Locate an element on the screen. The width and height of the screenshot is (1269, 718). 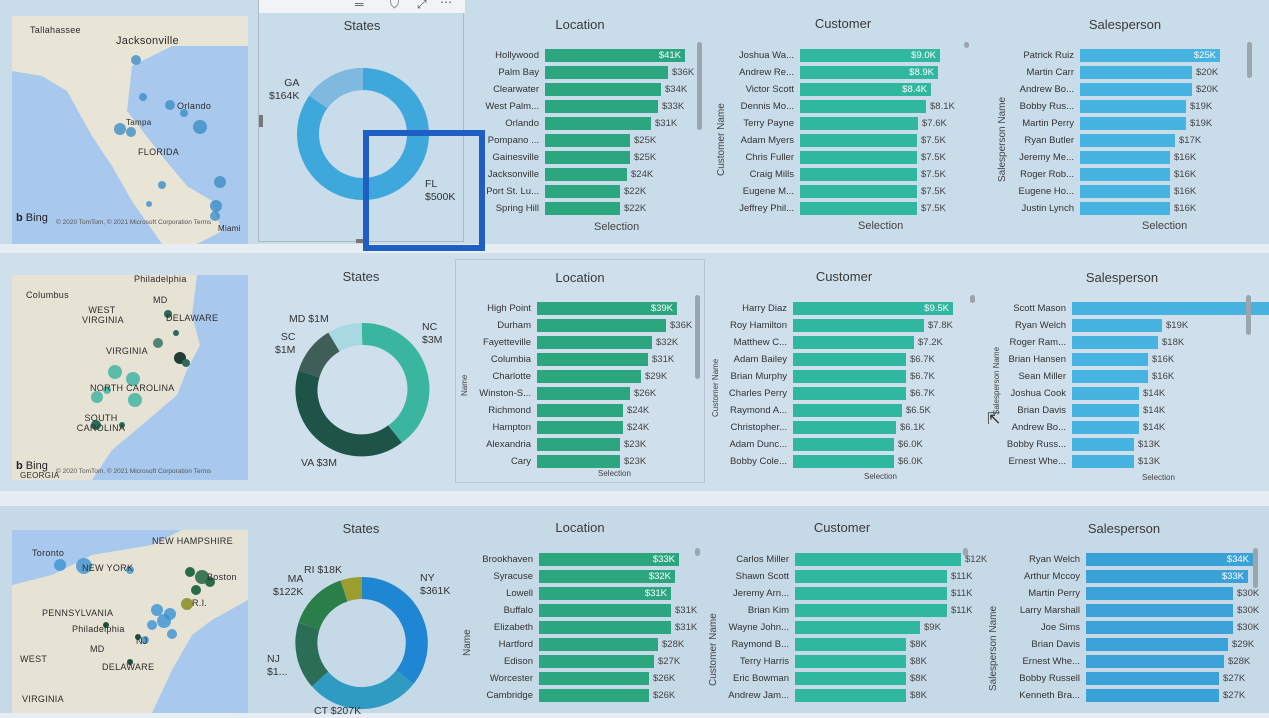
bar-row: Pompano ... $25K is located at coordinates (587, 140).